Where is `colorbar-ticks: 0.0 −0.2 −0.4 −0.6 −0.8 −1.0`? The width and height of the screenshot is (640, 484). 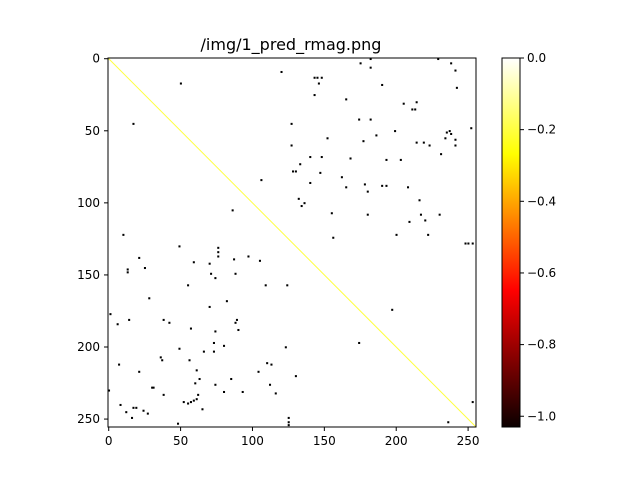 colorbar-ticks: 0.0 −0.2 −0.4 −0.6 −0.8 −1.0 is located at coordinates (538, 237).